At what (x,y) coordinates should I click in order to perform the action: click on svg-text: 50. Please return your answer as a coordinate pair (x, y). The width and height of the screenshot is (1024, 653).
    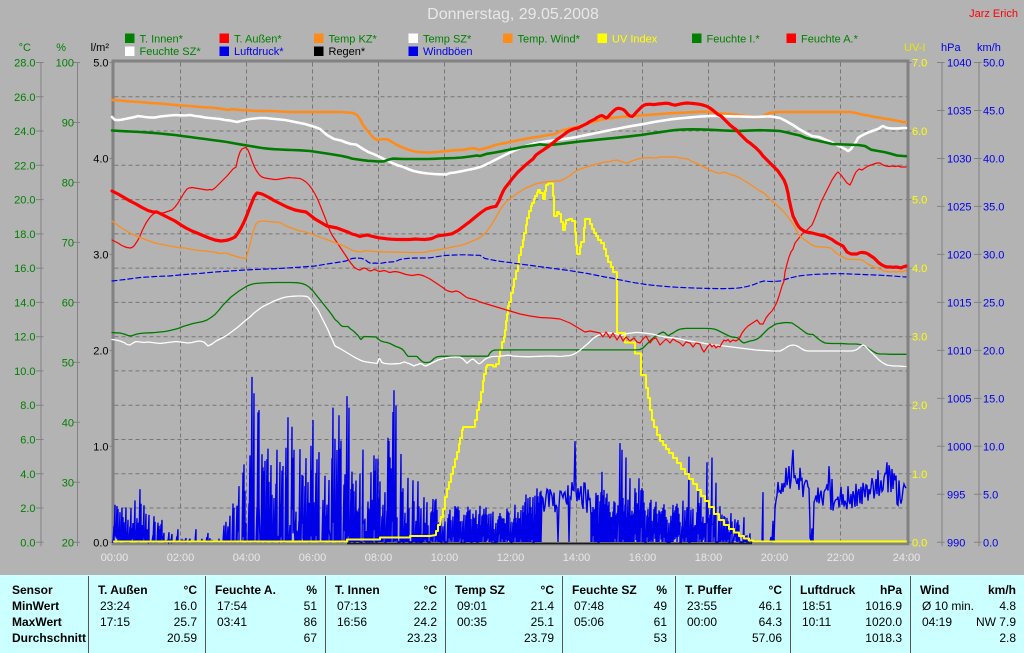
    Looking at the image, I should click on (68, 363).